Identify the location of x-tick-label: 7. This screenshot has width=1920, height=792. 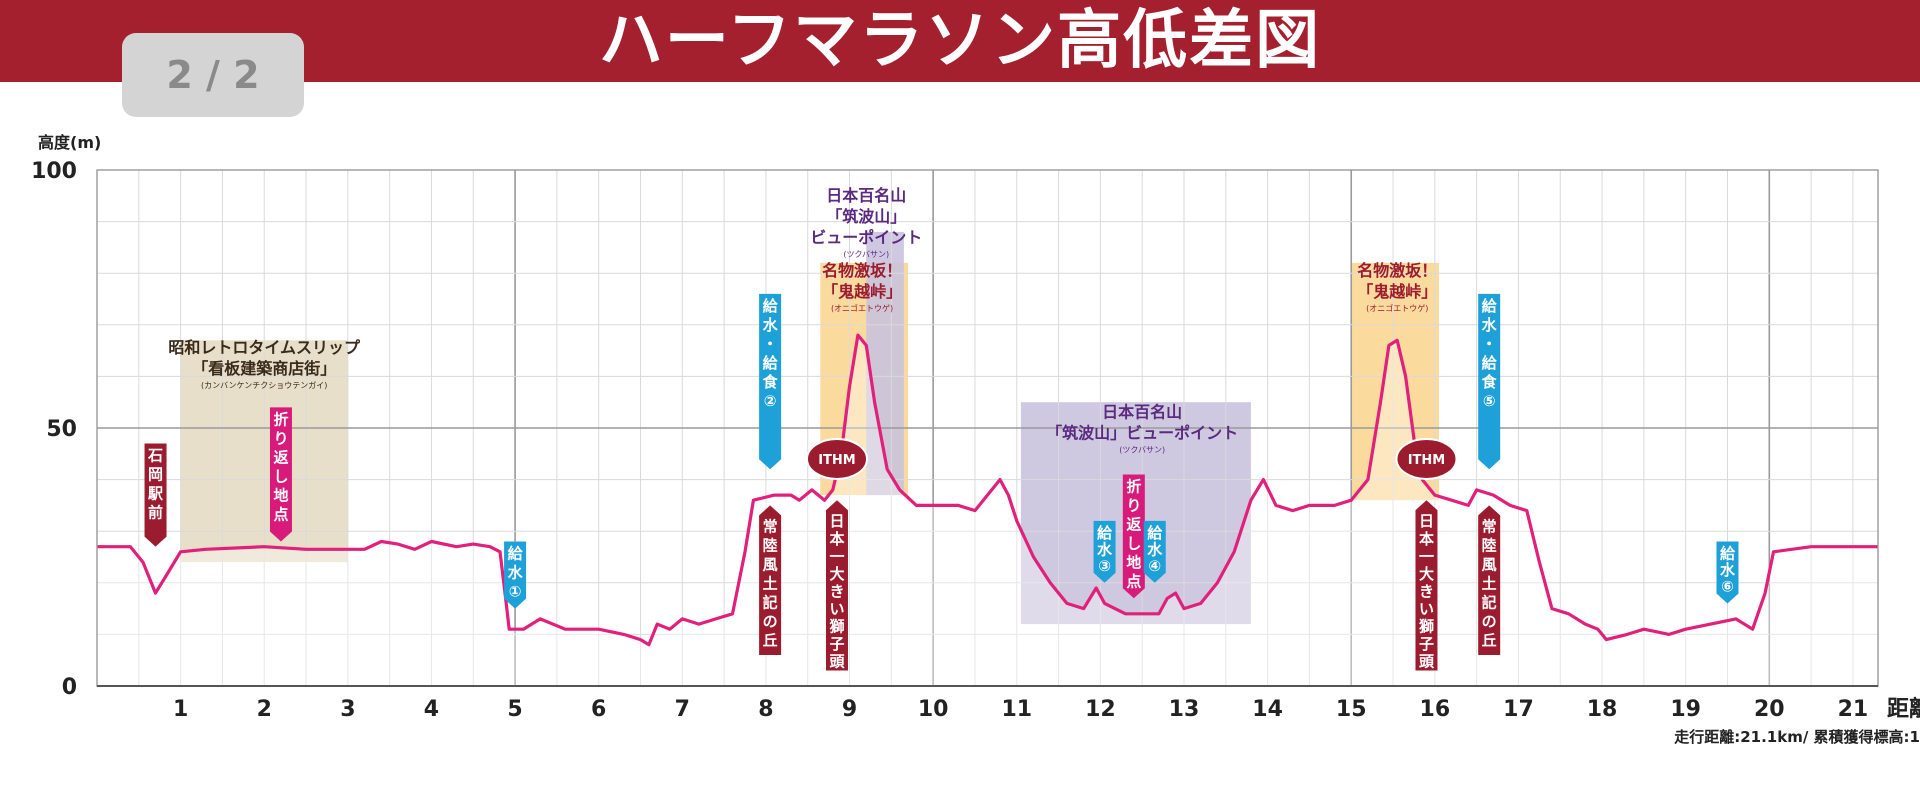
(682, 709).